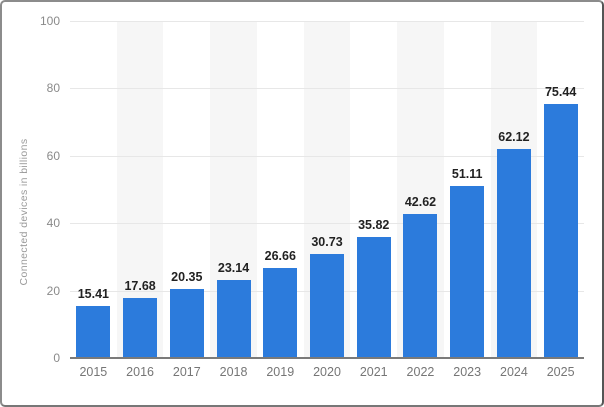 This screenshot has width=604, height=407. What do you see at coordinates (513, 253) in the screenshot?
I see `bar-2024` at bounding box center [513, 253].